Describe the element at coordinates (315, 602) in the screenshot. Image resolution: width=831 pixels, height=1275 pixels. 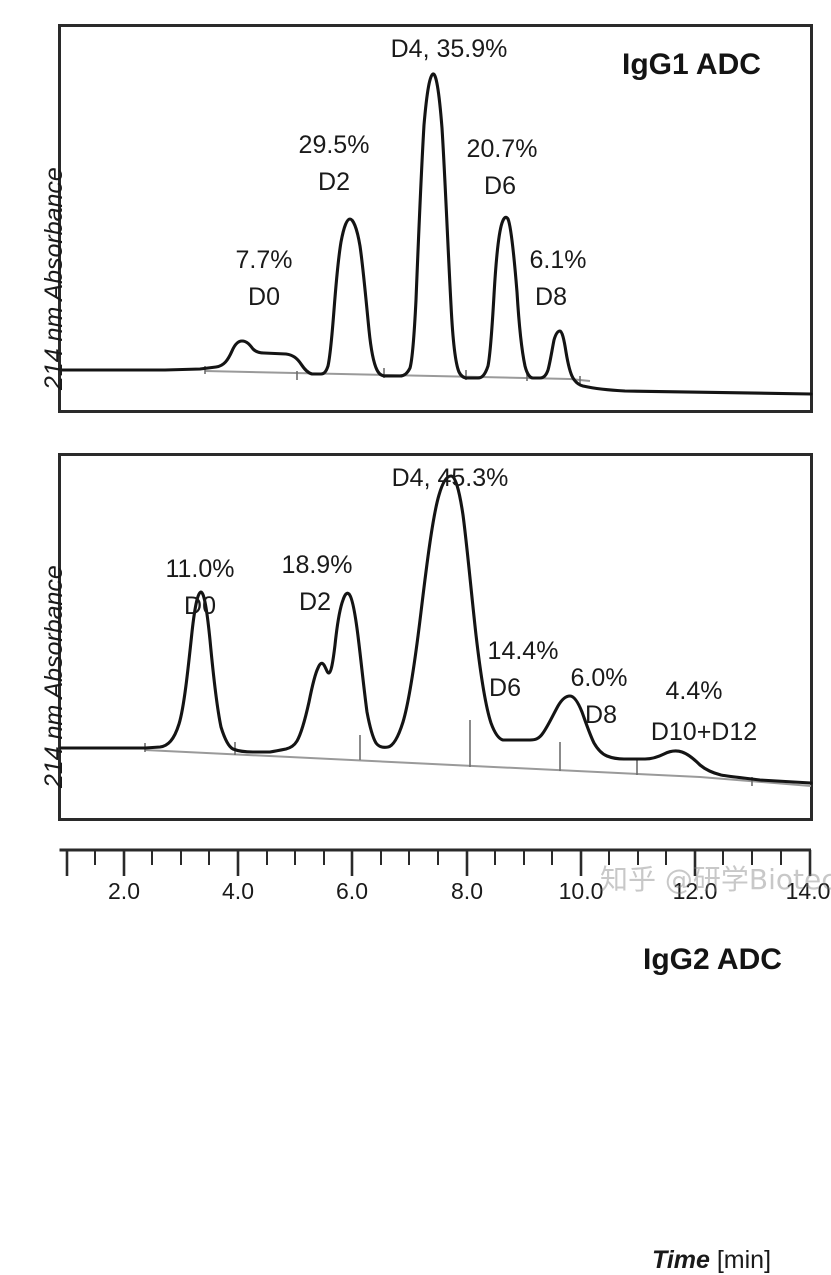
I see `annotation-d2-label-igg2: D2` at that location.